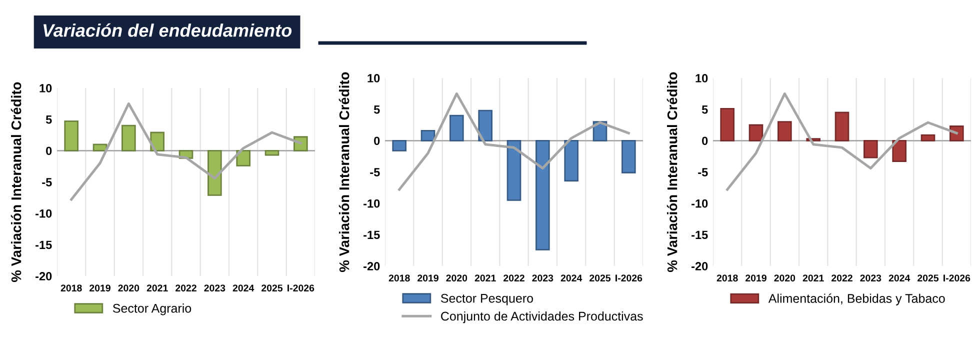 The height and width of the screenshot is (360, 979). What do you see at coordinates (542, 317) in the screenshot?
I see `legend-label: Conjunto de Actividades Productivas` at bounding box center [542, 317].